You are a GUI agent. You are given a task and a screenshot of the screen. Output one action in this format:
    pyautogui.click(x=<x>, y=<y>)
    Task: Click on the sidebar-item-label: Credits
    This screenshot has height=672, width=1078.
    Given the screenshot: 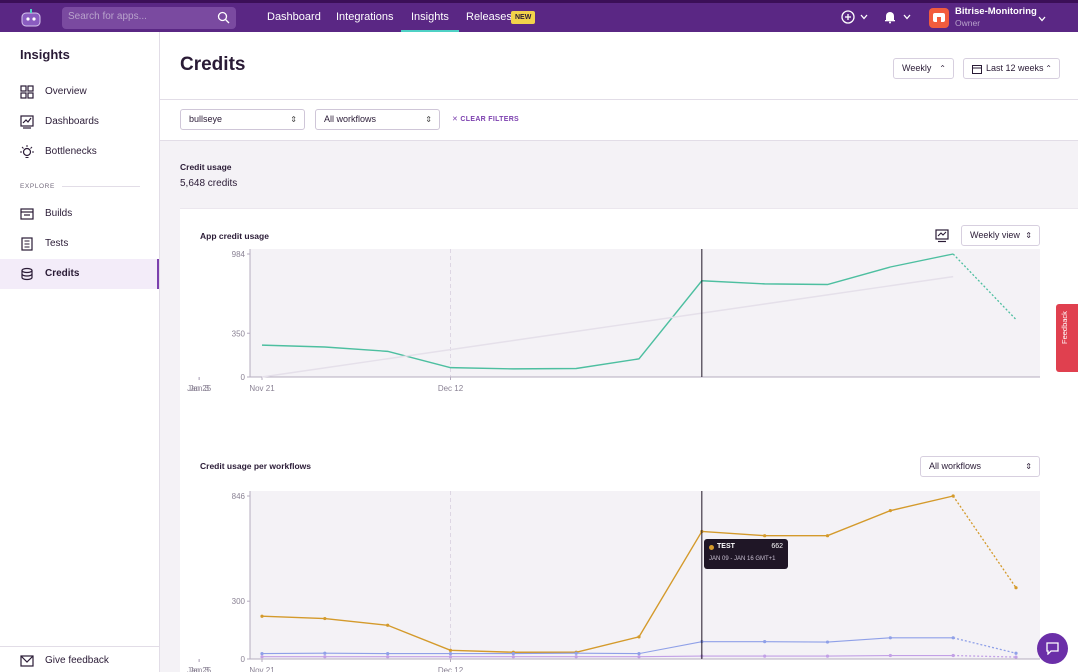 What is the action you would take?
    pyautogui.click(x=62, y=273)
    